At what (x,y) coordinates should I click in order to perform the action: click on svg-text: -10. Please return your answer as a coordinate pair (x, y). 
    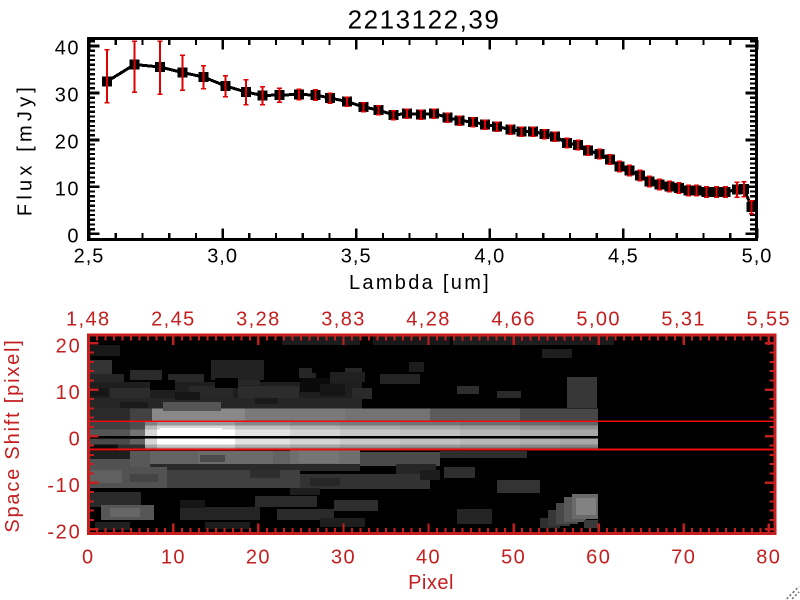
    Looking at the image, I should click on (64, 486).